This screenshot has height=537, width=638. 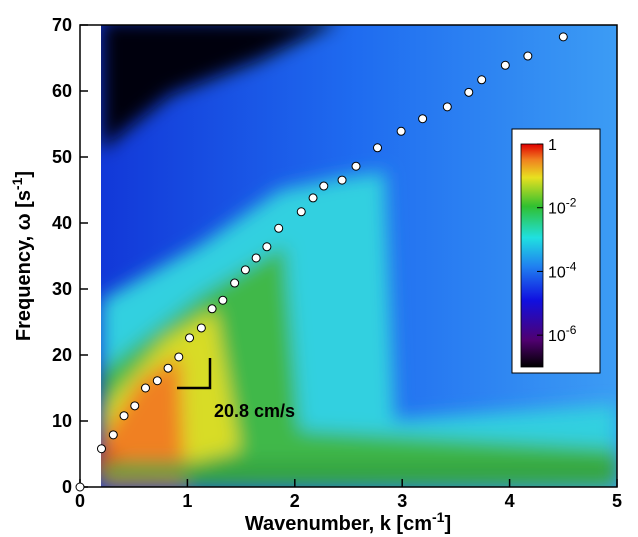 I want to click on colorbar-tick-exponent: -2, so click(x=571, y=203).